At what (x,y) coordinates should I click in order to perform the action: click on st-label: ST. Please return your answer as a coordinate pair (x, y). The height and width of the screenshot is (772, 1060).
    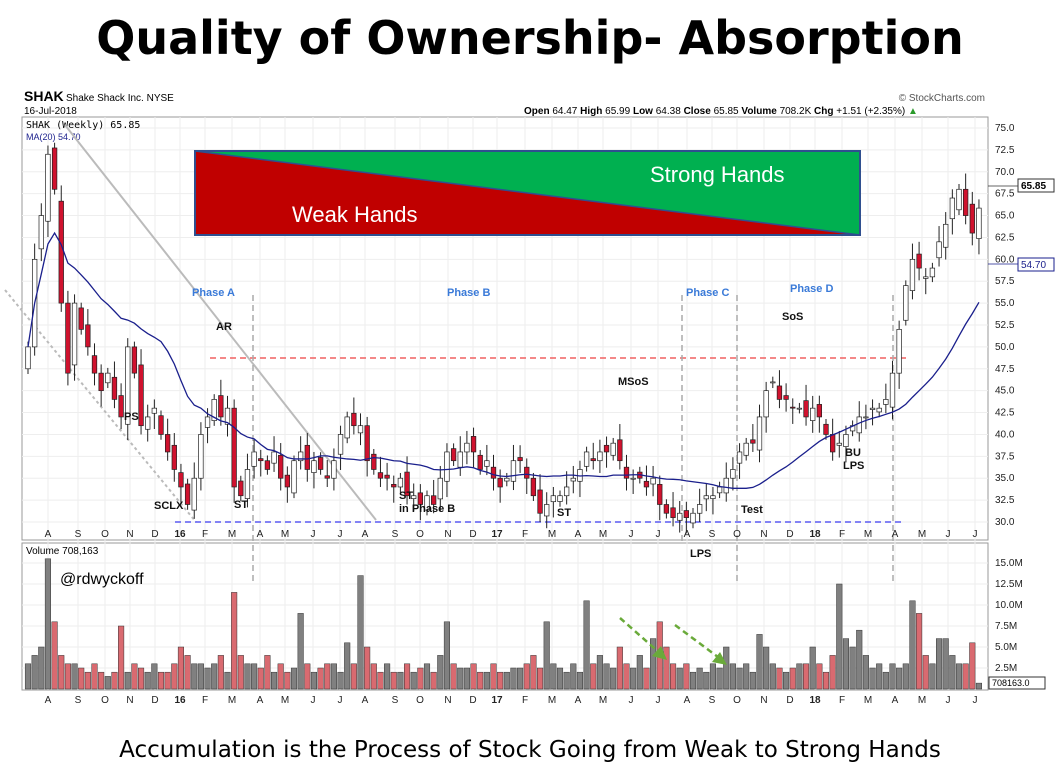
    Looking at the image, I should click on (241, 505).